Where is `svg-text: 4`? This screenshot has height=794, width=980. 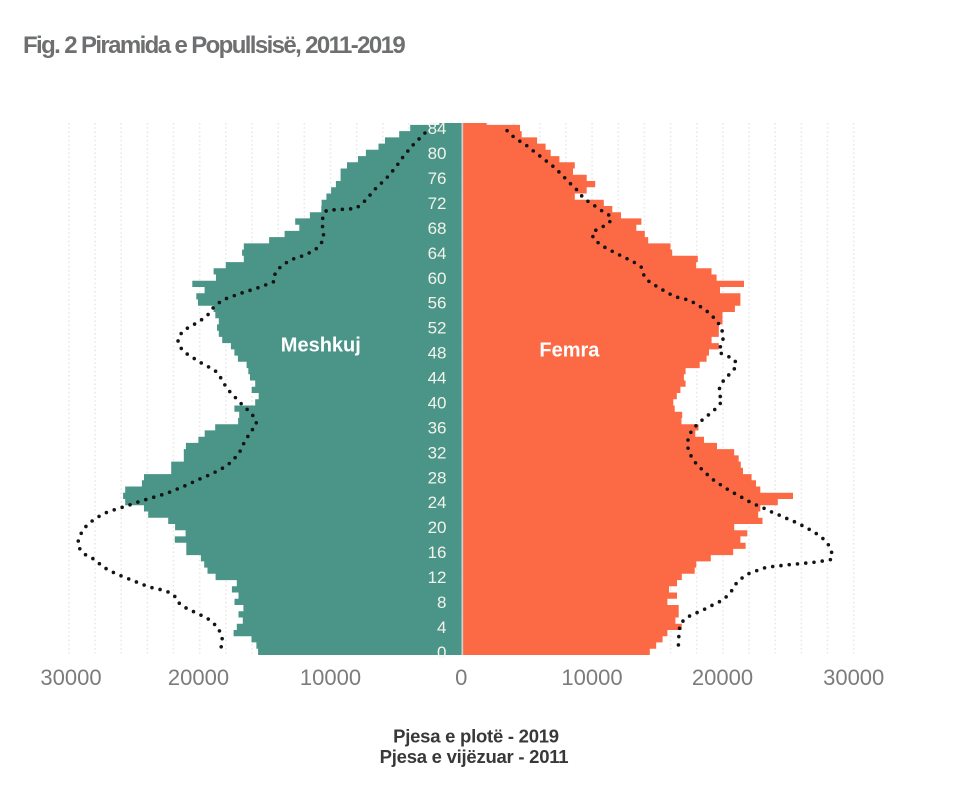
svg-text: 4 is located at coordinates (441, 627).